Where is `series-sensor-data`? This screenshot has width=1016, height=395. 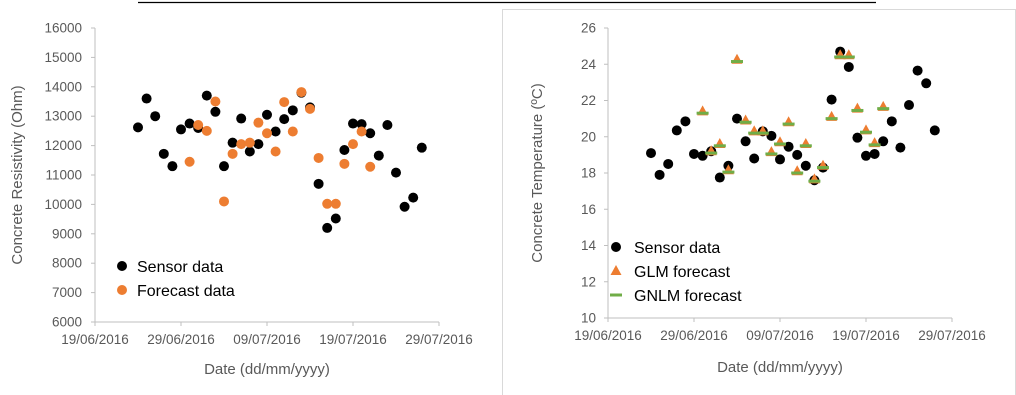
series-sensor-data is located at coordinates (280, 160).